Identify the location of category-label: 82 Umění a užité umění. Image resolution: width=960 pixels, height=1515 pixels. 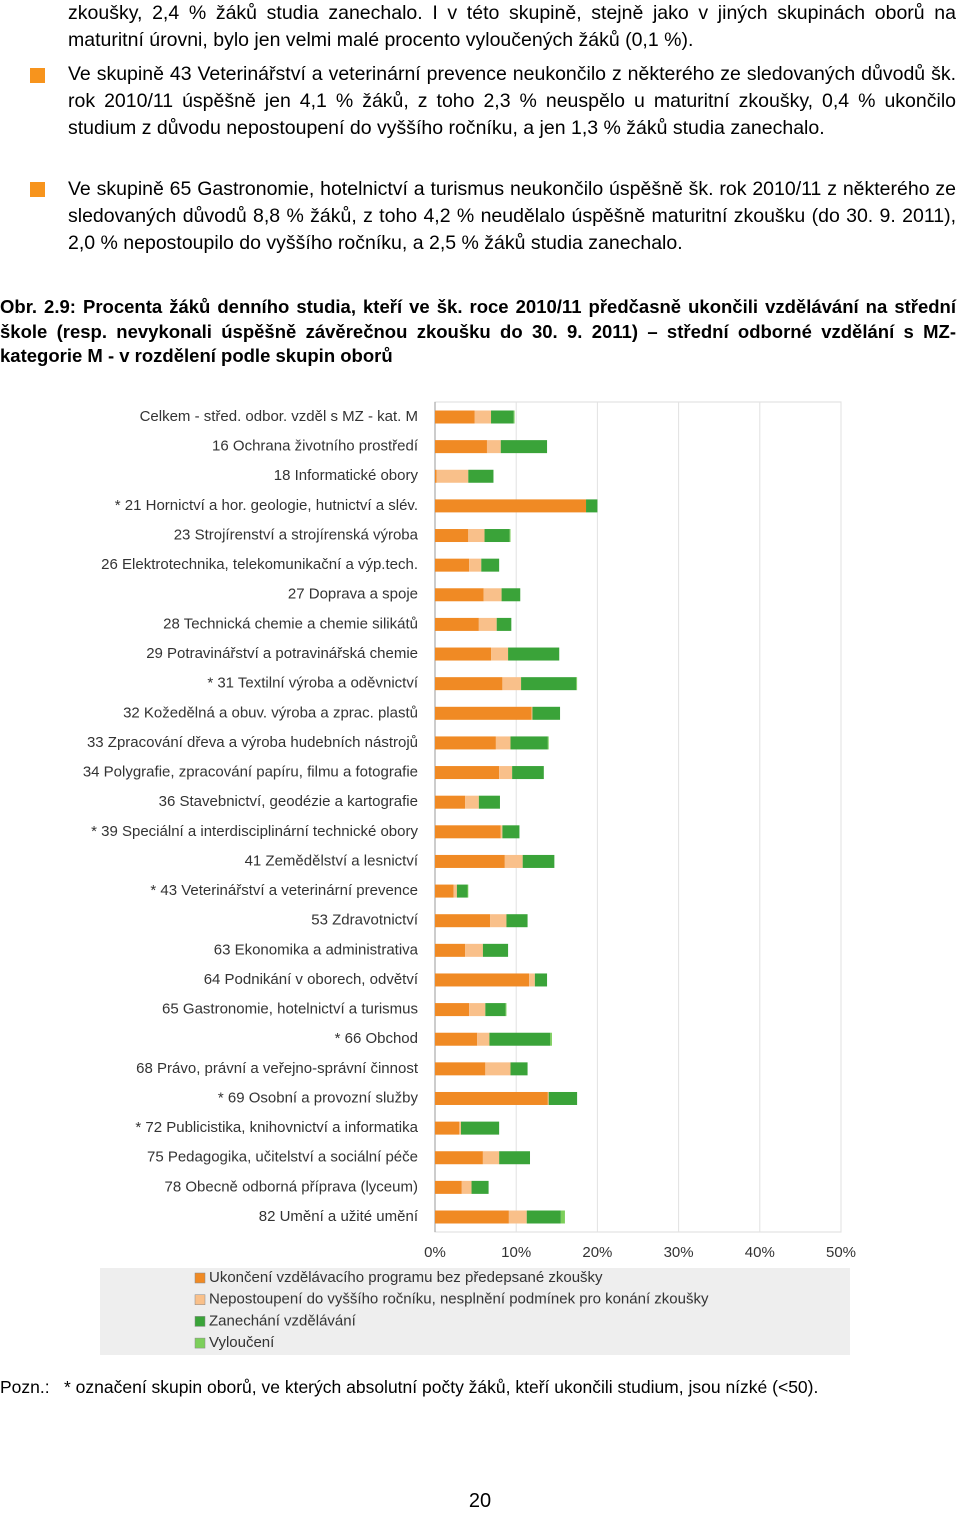
(339, 1216).